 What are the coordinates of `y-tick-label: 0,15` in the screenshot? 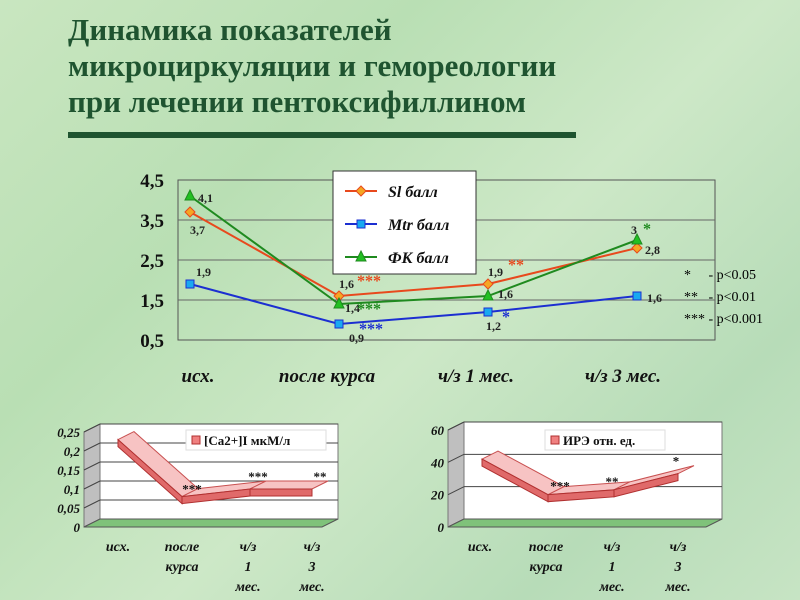 It's located at (68, 470).